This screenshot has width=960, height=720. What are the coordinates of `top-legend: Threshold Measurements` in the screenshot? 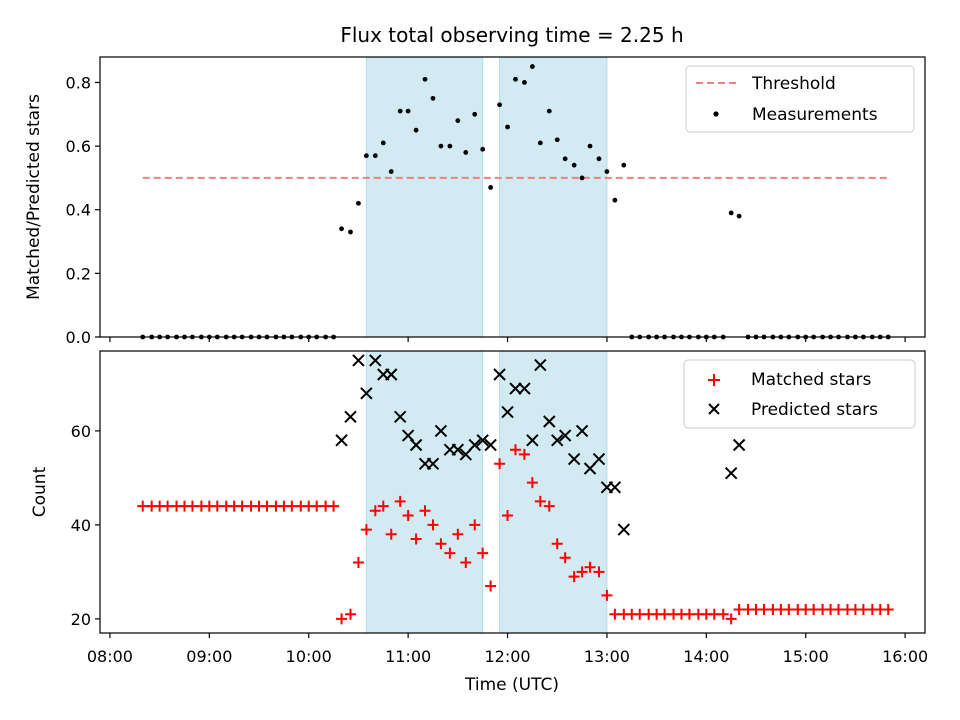 It's located at (800, 99).